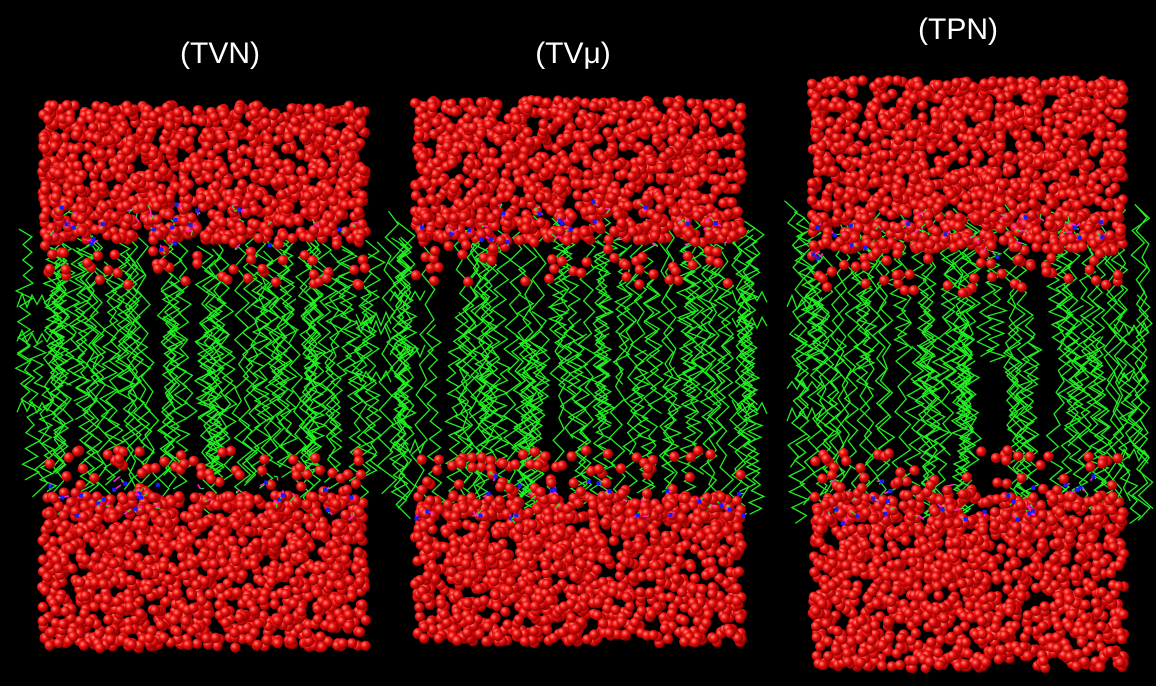 The width and height of the screenshot is (1156, 686). Describe the element at coordinates (573, 53) in the screenshot. I see `panel-title-tvmu: (TVμ)` at that location.